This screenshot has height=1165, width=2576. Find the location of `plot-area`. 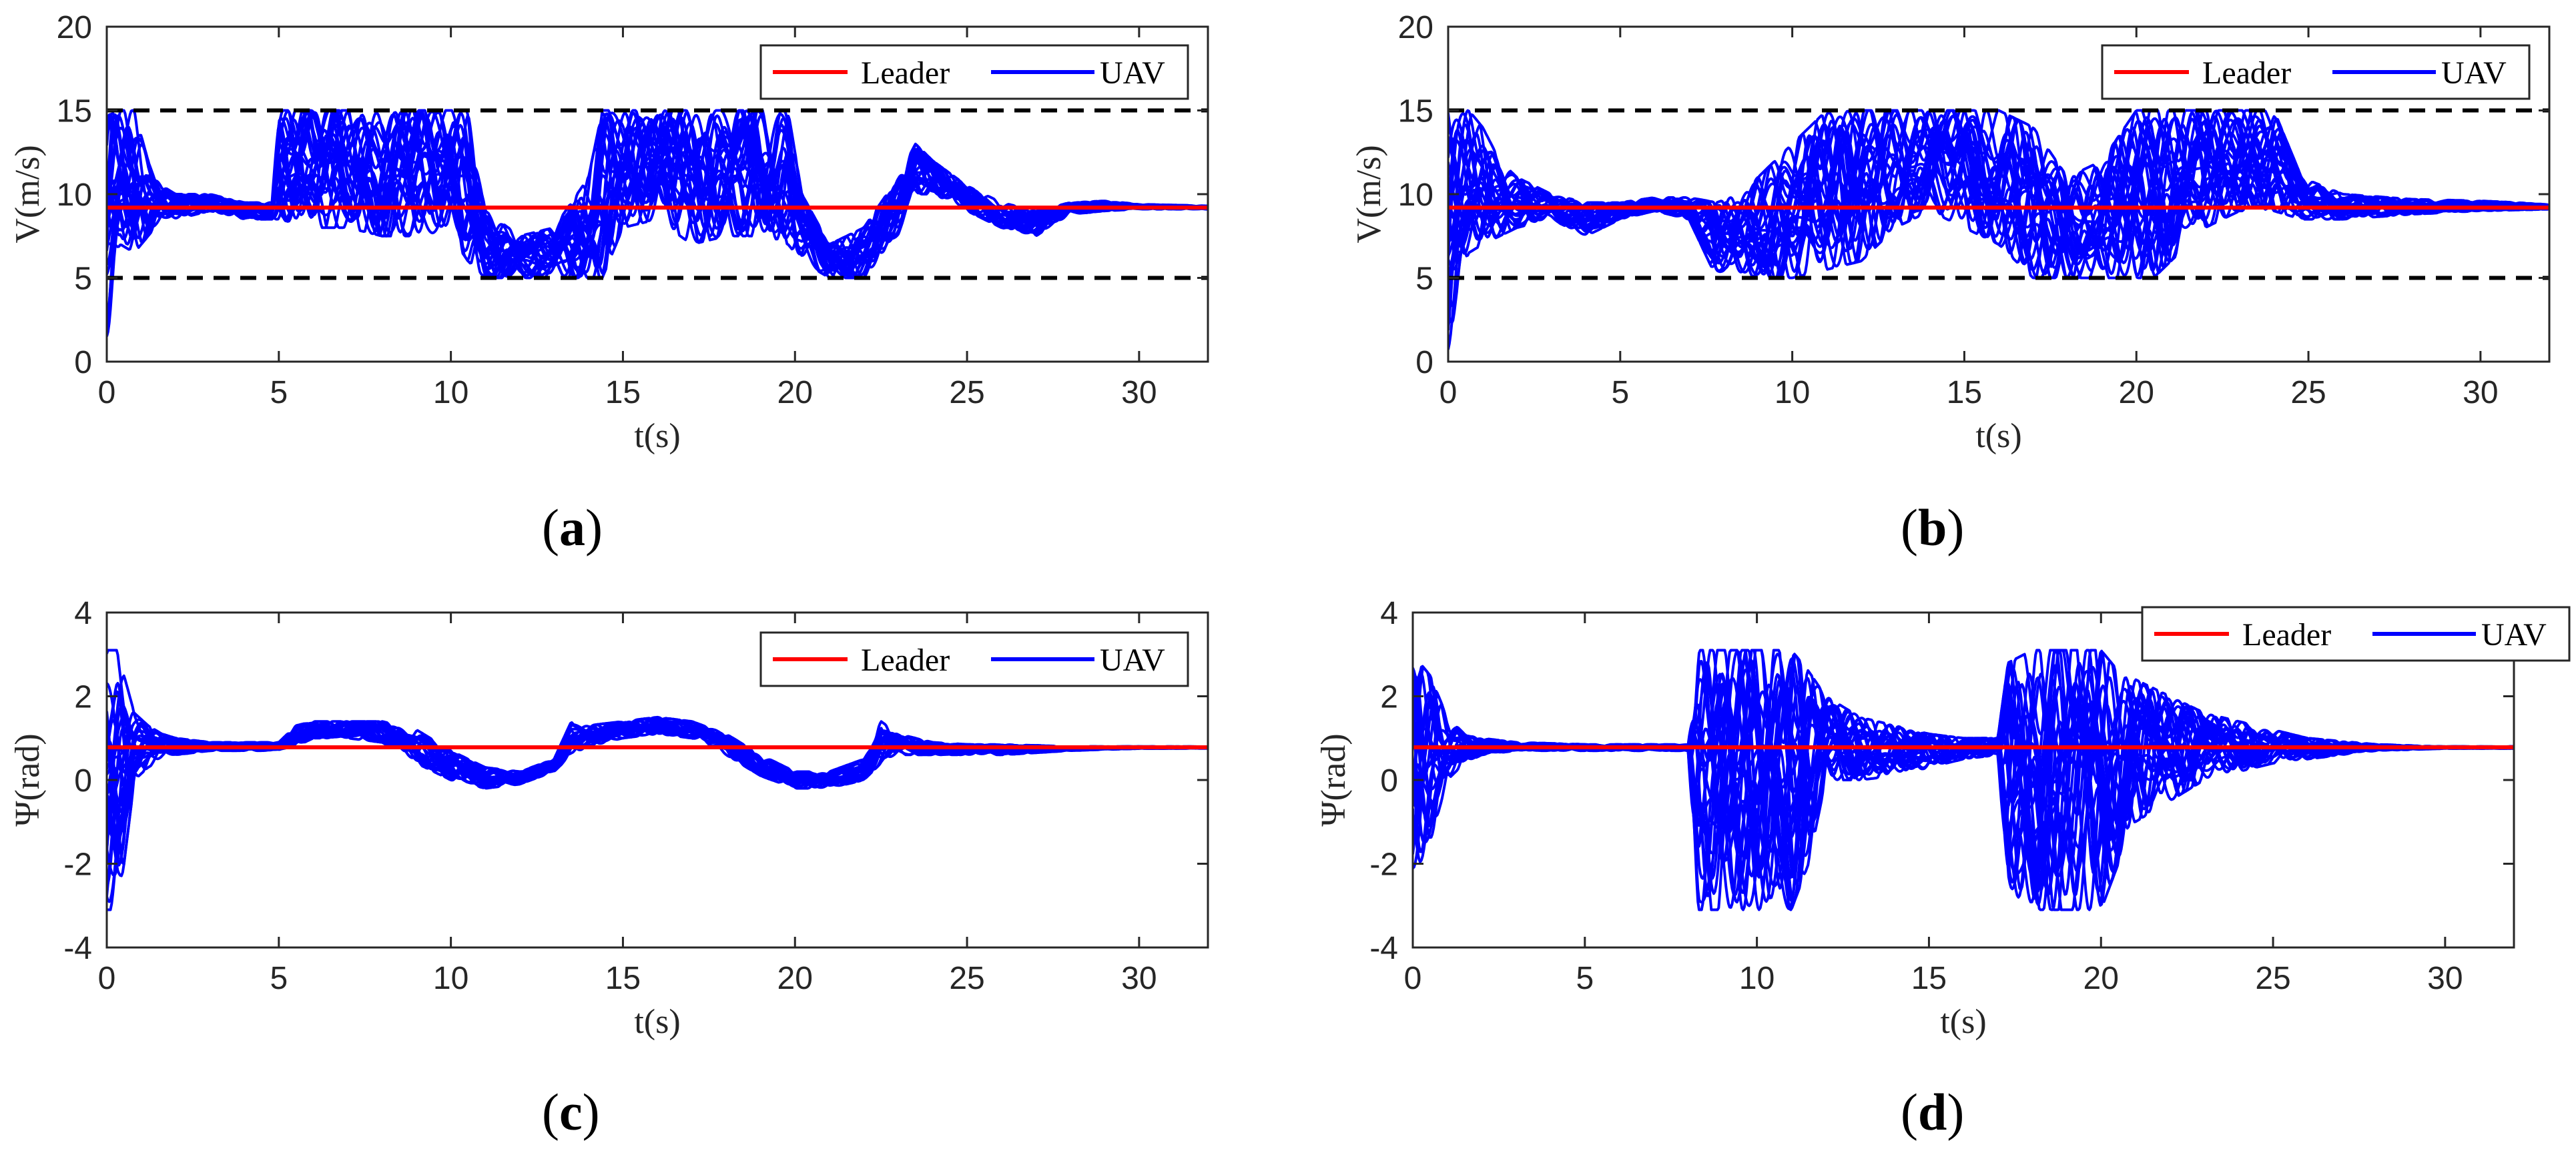

plot-area is located at coordinates (1964, 780).